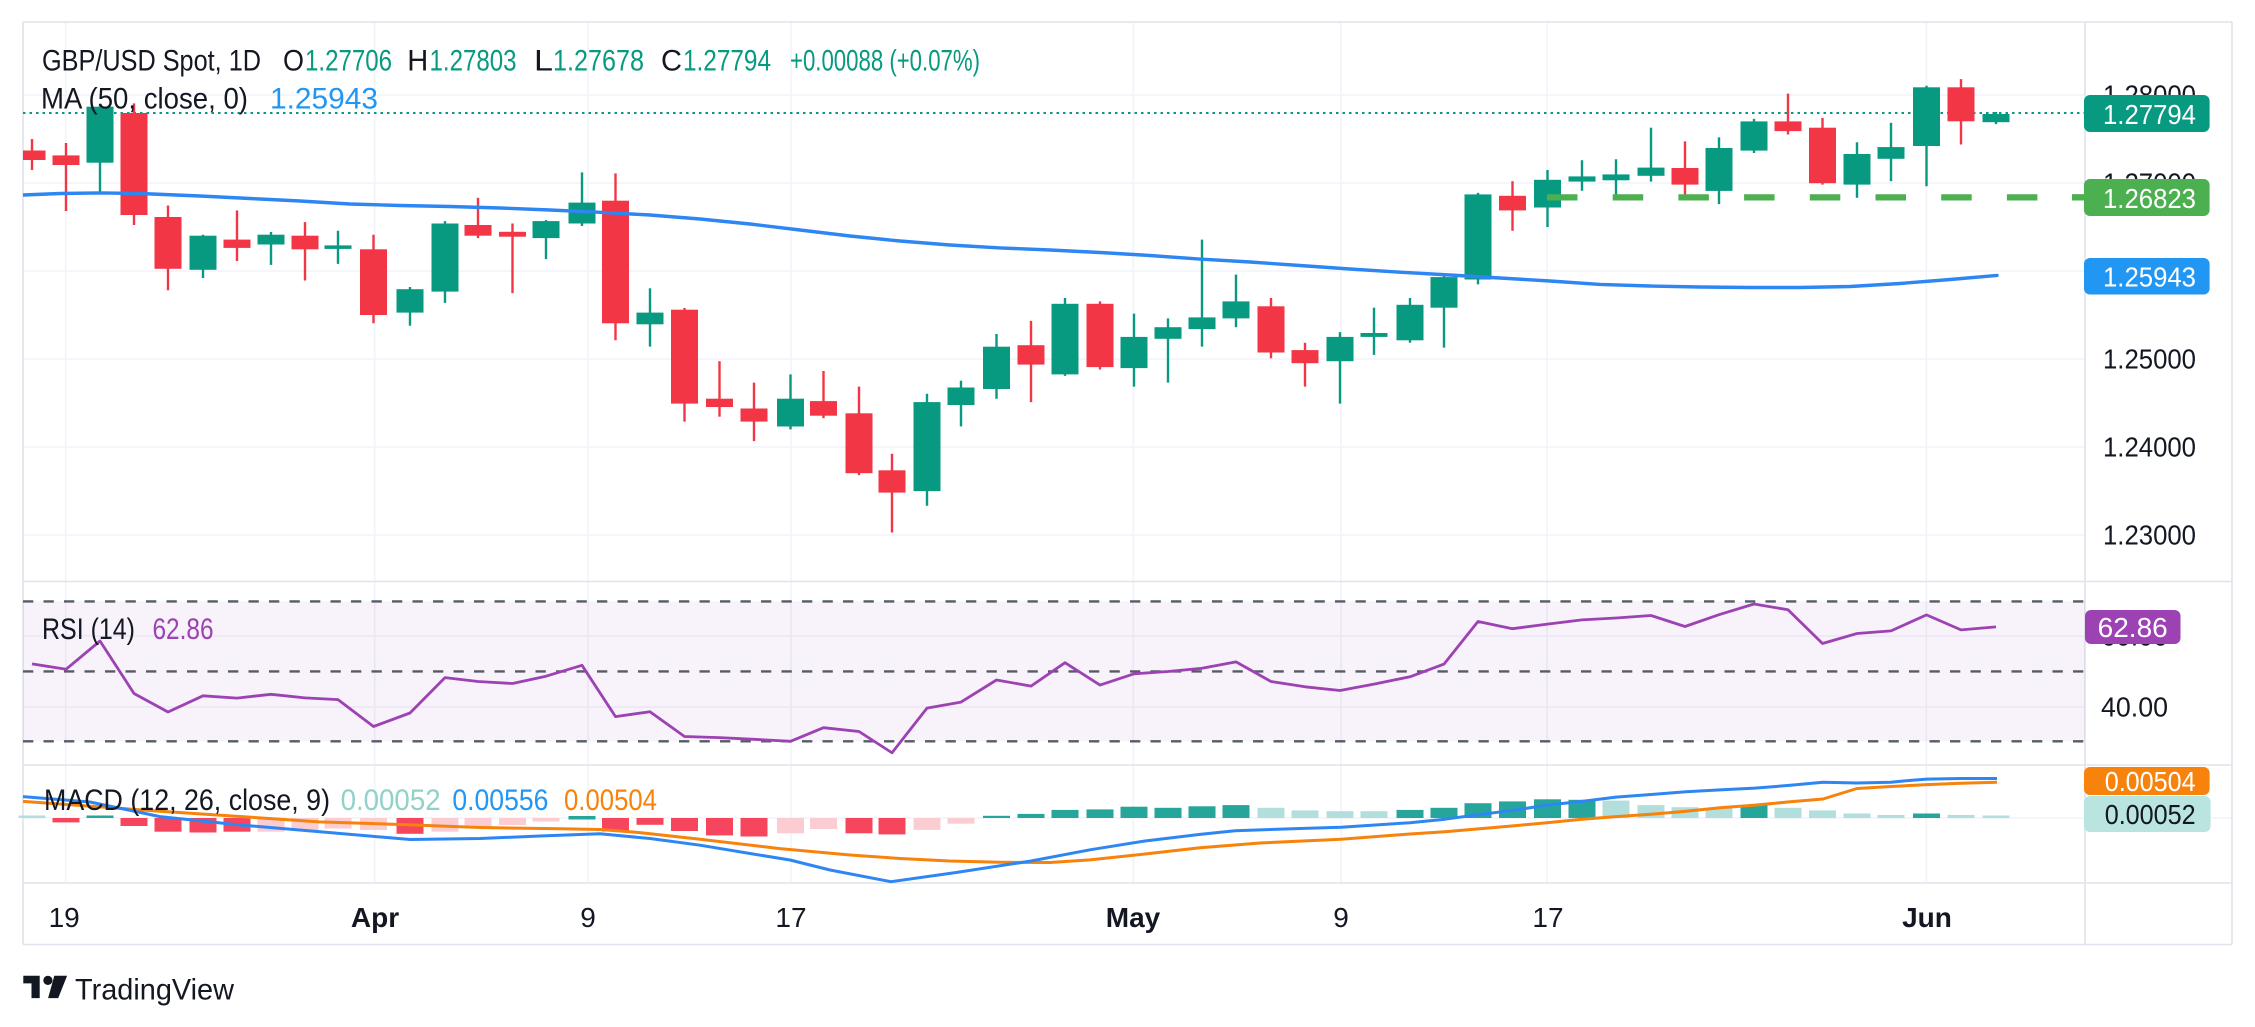 The width and height of the screenshot is (2255, 1027). I want to click on svg-text: C, so click(671, 61).